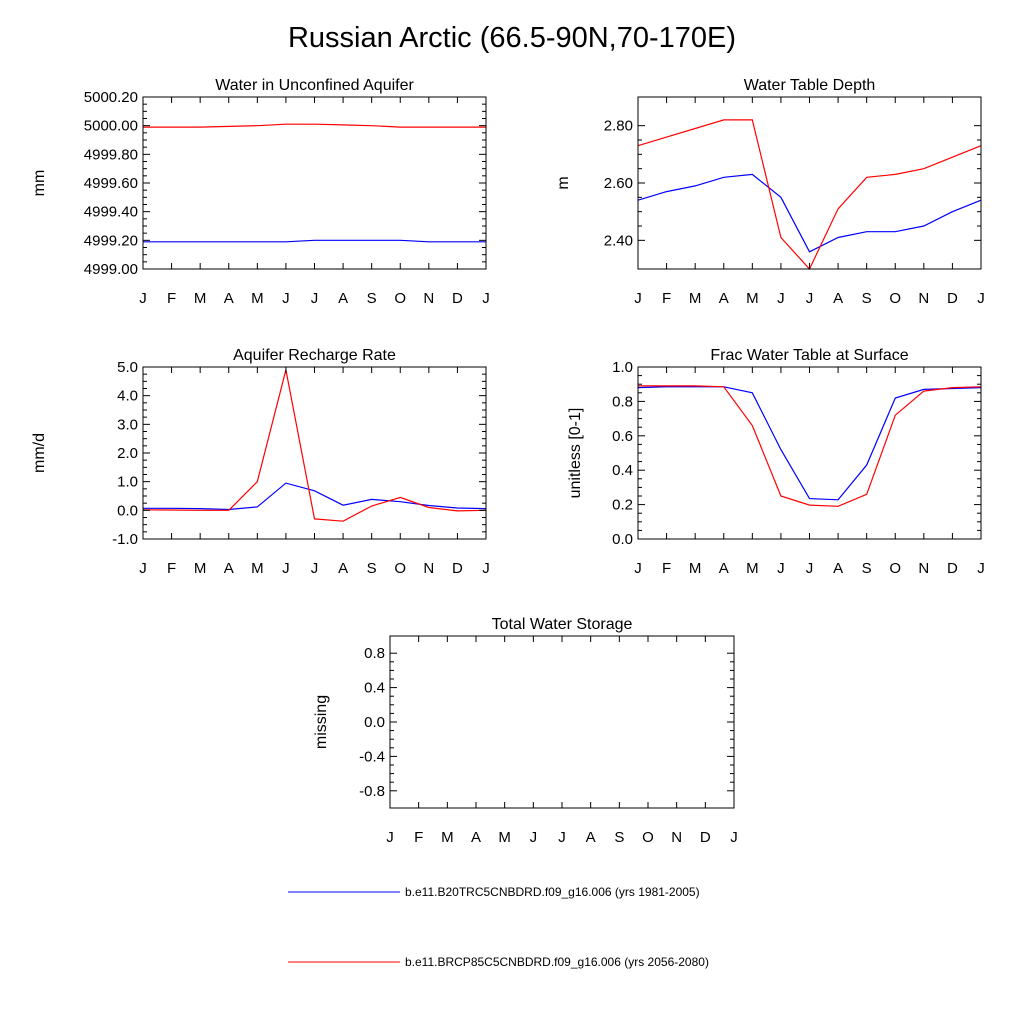 This screenshot has width=1024, height=1024. I want to click on frac-water-table-ytick-label: 0.4, so click(622, 470).